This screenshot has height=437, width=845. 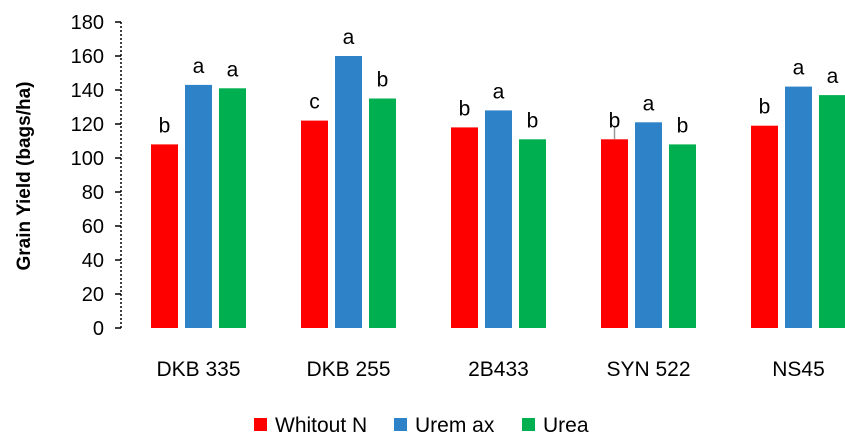 What do you see at coordinates (87, 23) in the screenshot?
I see `y-tick-label: 180` at bounding box center [87, 23].